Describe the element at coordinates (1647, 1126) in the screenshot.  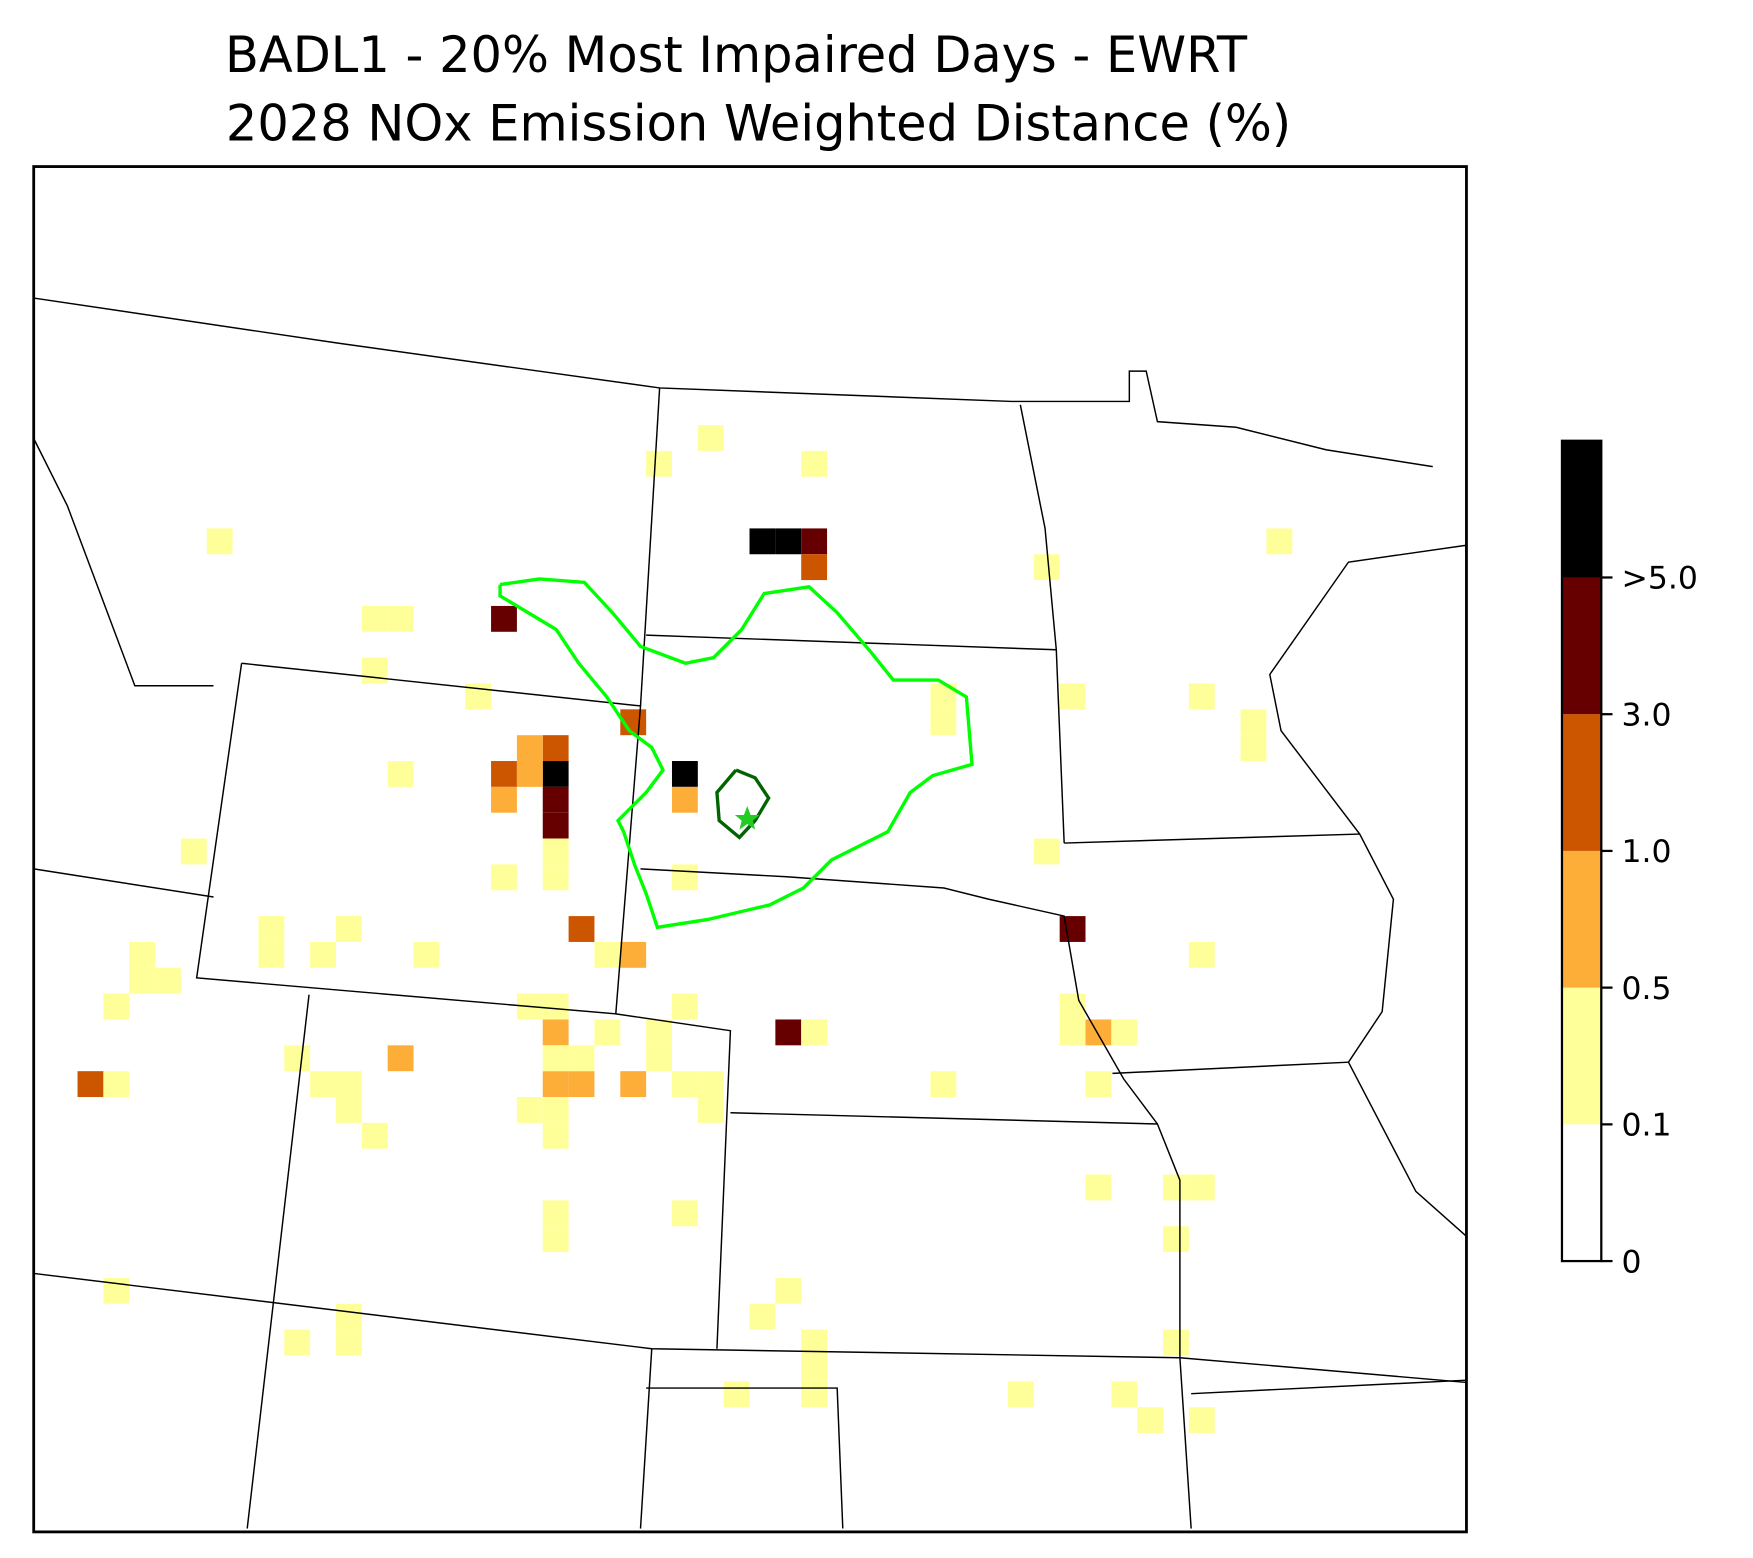
I see `colorbar-tick-label: 0.1` at that location.